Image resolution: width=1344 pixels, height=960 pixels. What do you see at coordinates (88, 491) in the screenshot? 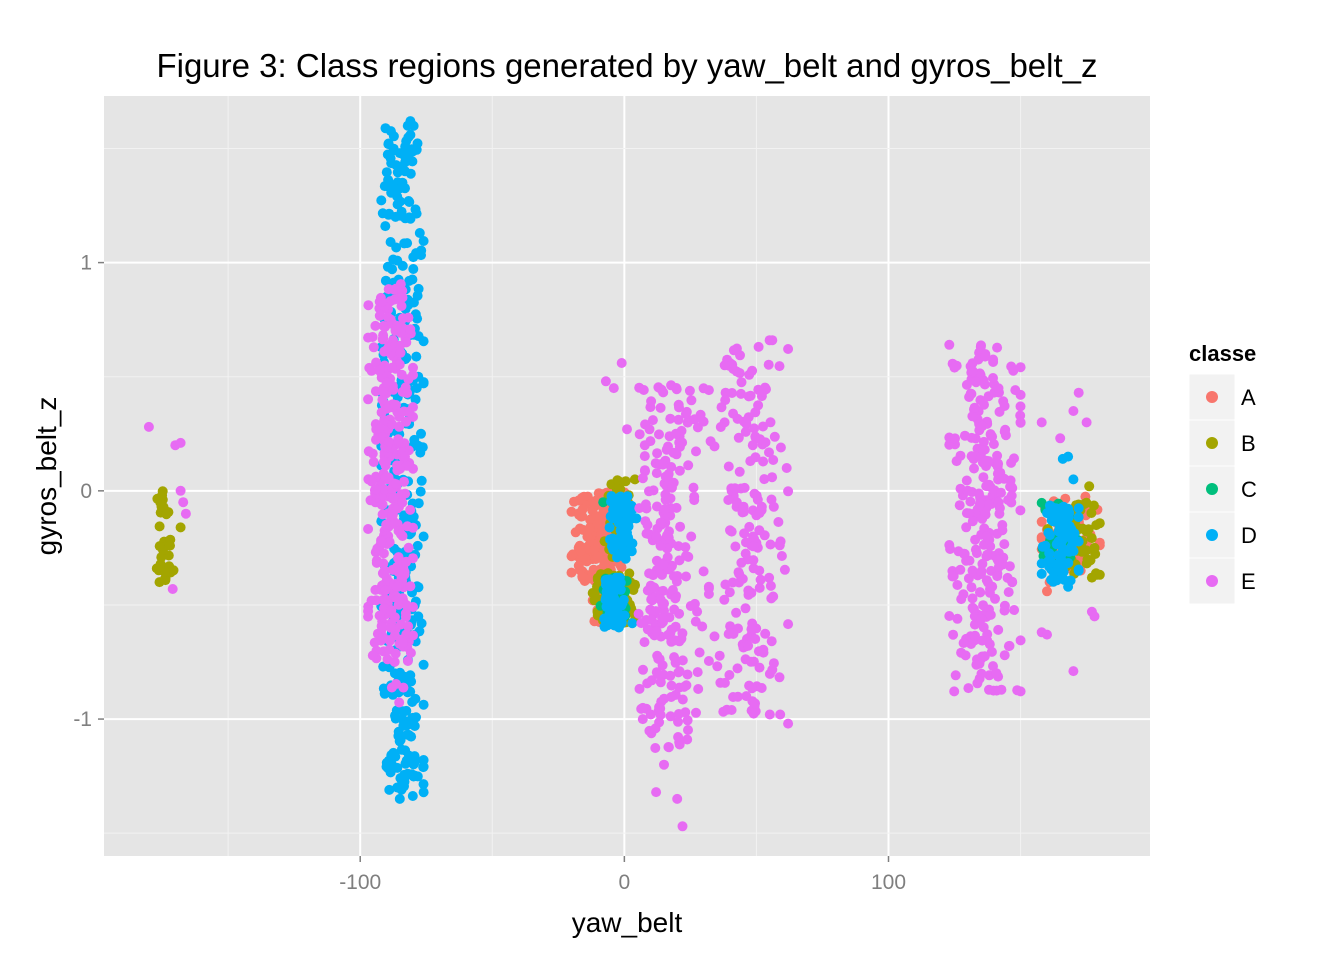
I see `y-axis-ticks: -1 0 1` at bounding box center [88, 491].